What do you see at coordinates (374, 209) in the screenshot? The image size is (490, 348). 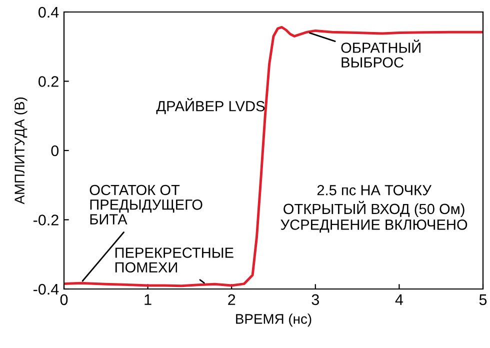 I see `annotation: 2.5 пс НА ТОЧКУ ОТКРЫТЫЙ ВХОД (50 Ом) УСРЕДНЕНИЕ ВКЛЮЧЕНО` at bounding box center [374, 209].